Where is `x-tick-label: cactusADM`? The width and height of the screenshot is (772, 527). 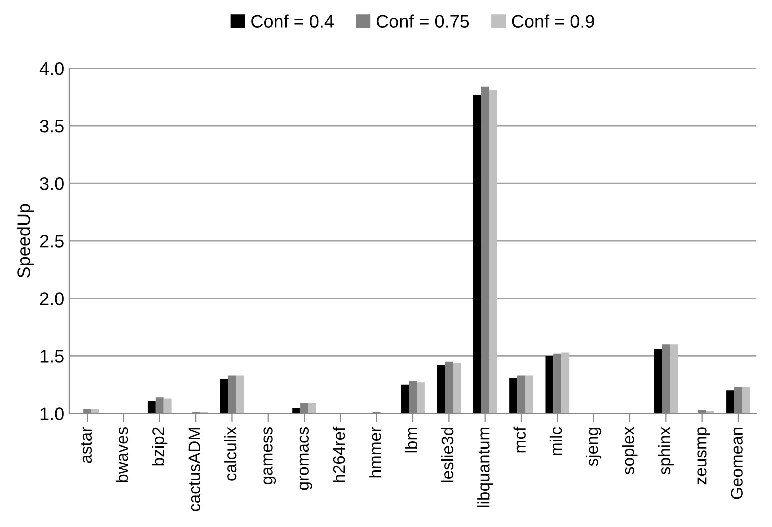 x-tick-label: cactusADM is located at coordinates (194, 470).